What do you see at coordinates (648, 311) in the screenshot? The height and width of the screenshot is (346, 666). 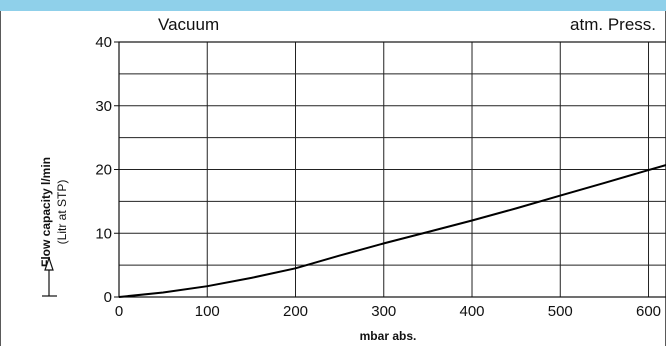 I see `x-tick-label: 600` at bounding box center [648, 311].